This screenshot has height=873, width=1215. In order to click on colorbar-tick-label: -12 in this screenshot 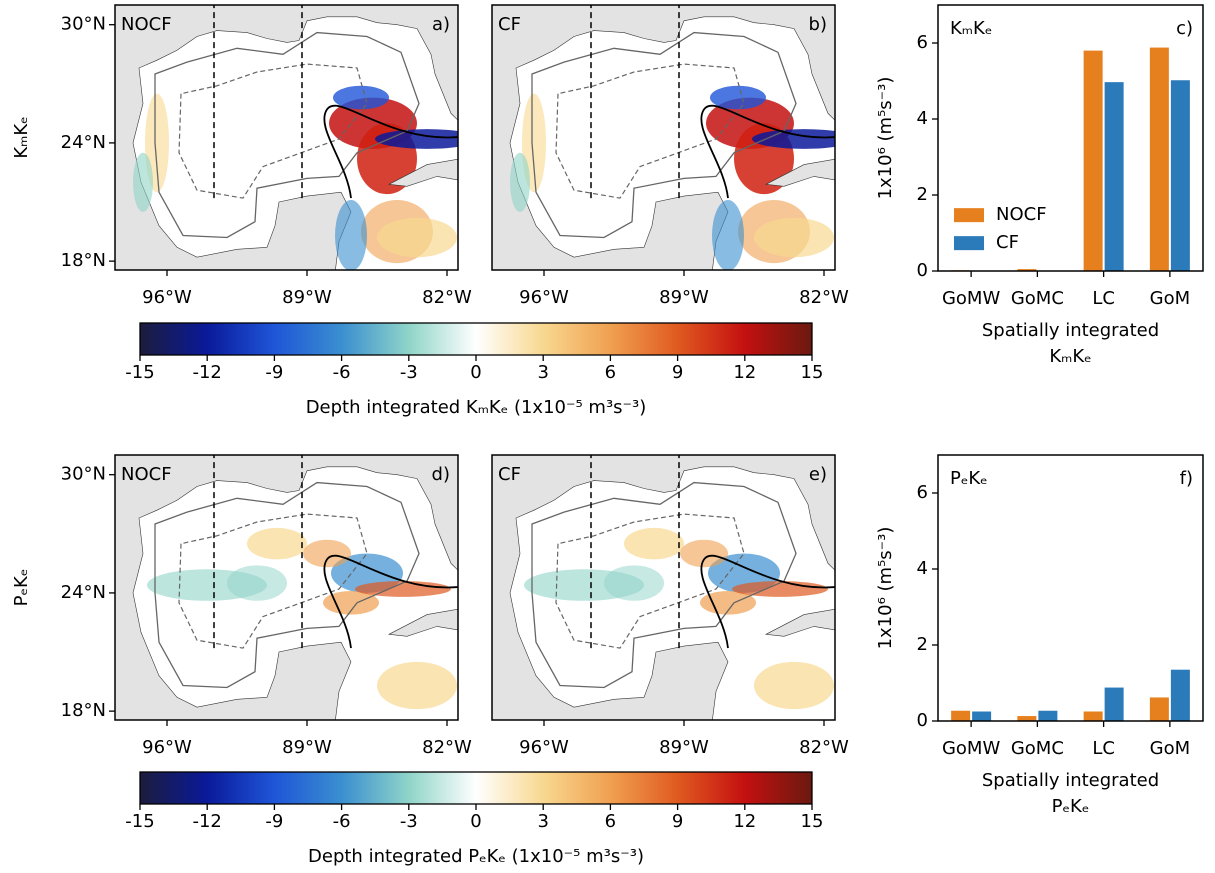, I will do `click(206, 372)`.